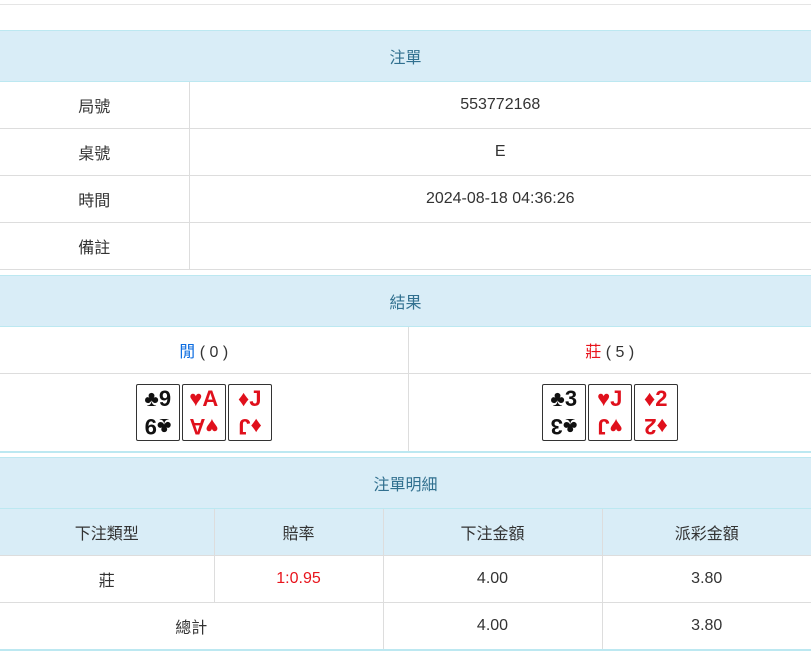  Describe the element at coordinates (107, 579) in the screenshot. I see `bet-type: 莊` at that location.